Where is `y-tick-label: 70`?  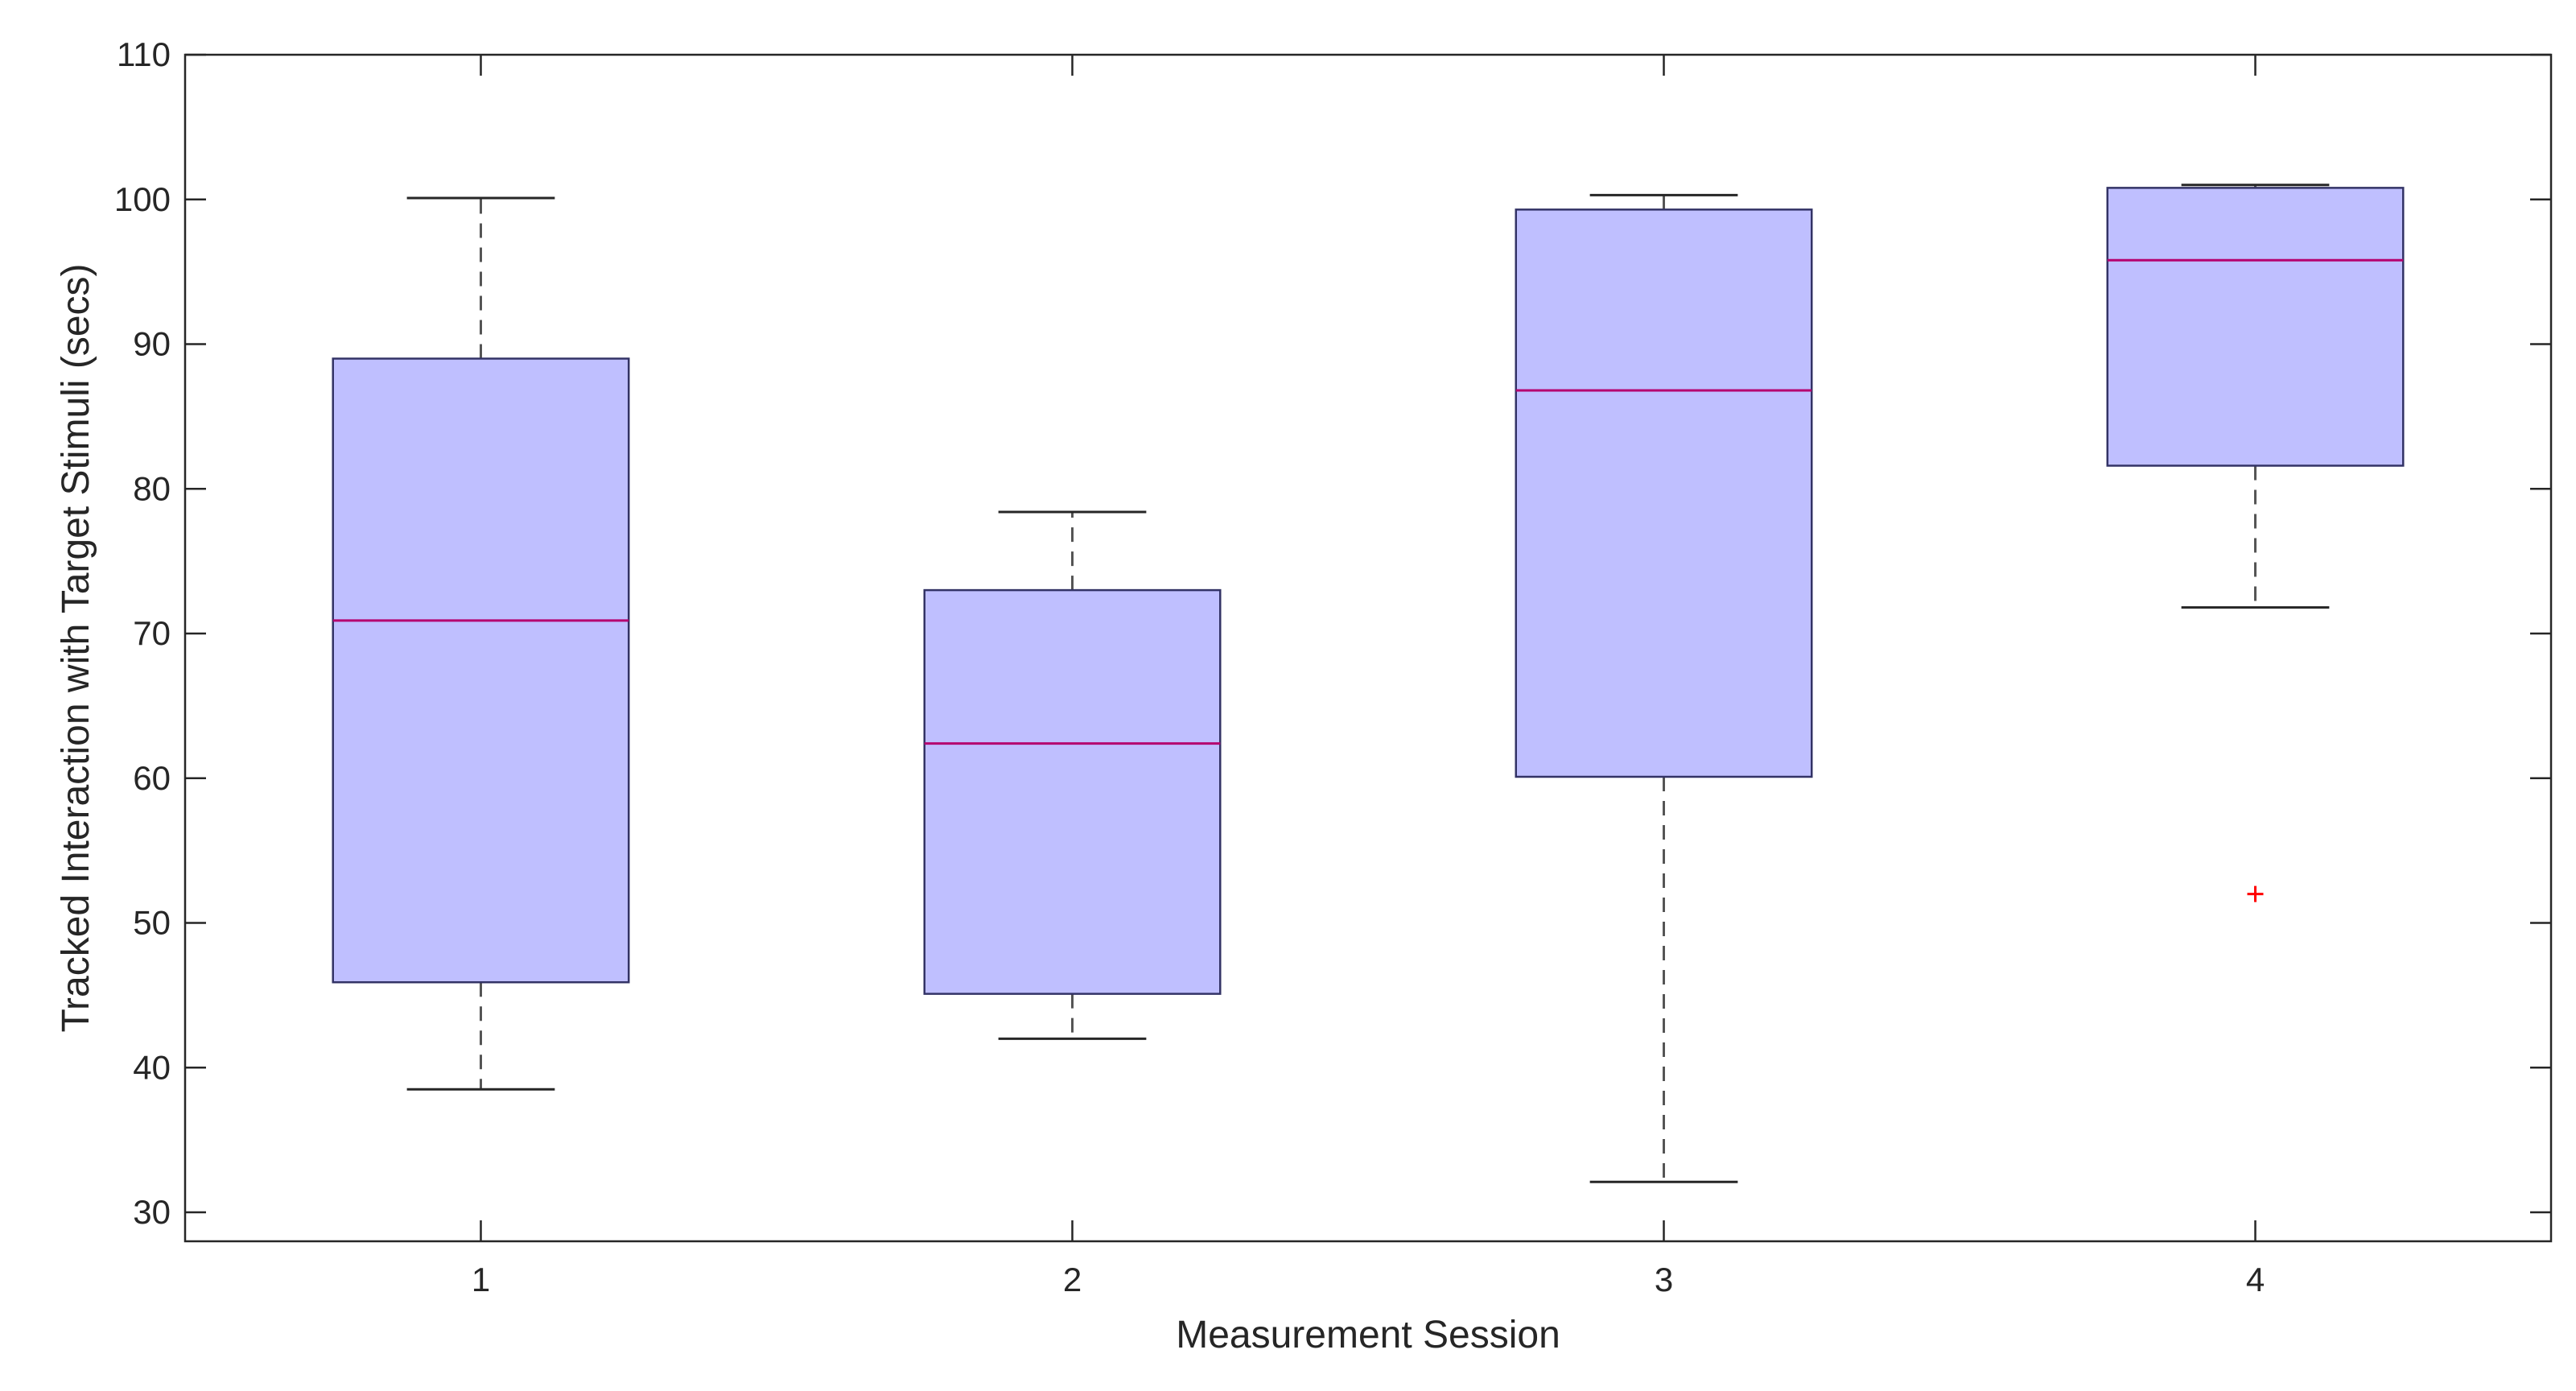
y-tick-label: 70 is located at coordinates (152, 633).